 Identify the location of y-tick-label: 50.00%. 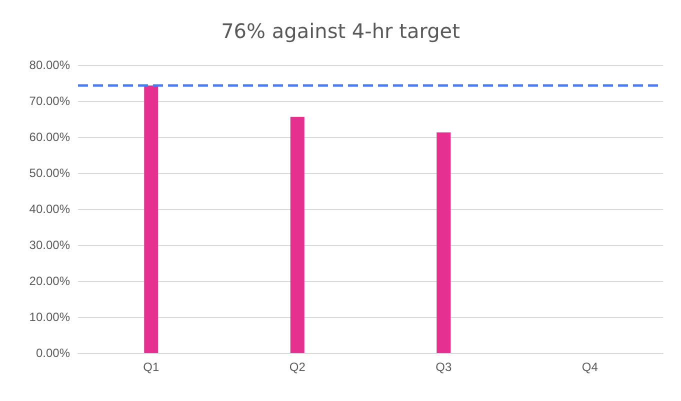
(49, 173).